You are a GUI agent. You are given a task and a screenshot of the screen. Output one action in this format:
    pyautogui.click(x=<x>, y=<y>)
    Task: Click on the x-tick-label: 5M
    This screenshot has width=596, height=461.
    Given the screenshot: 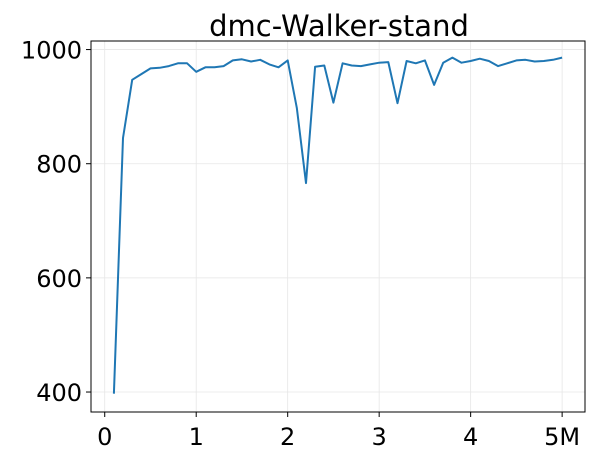 What is the action you would take?
    pyautogui.click(x=562, y=437)
    